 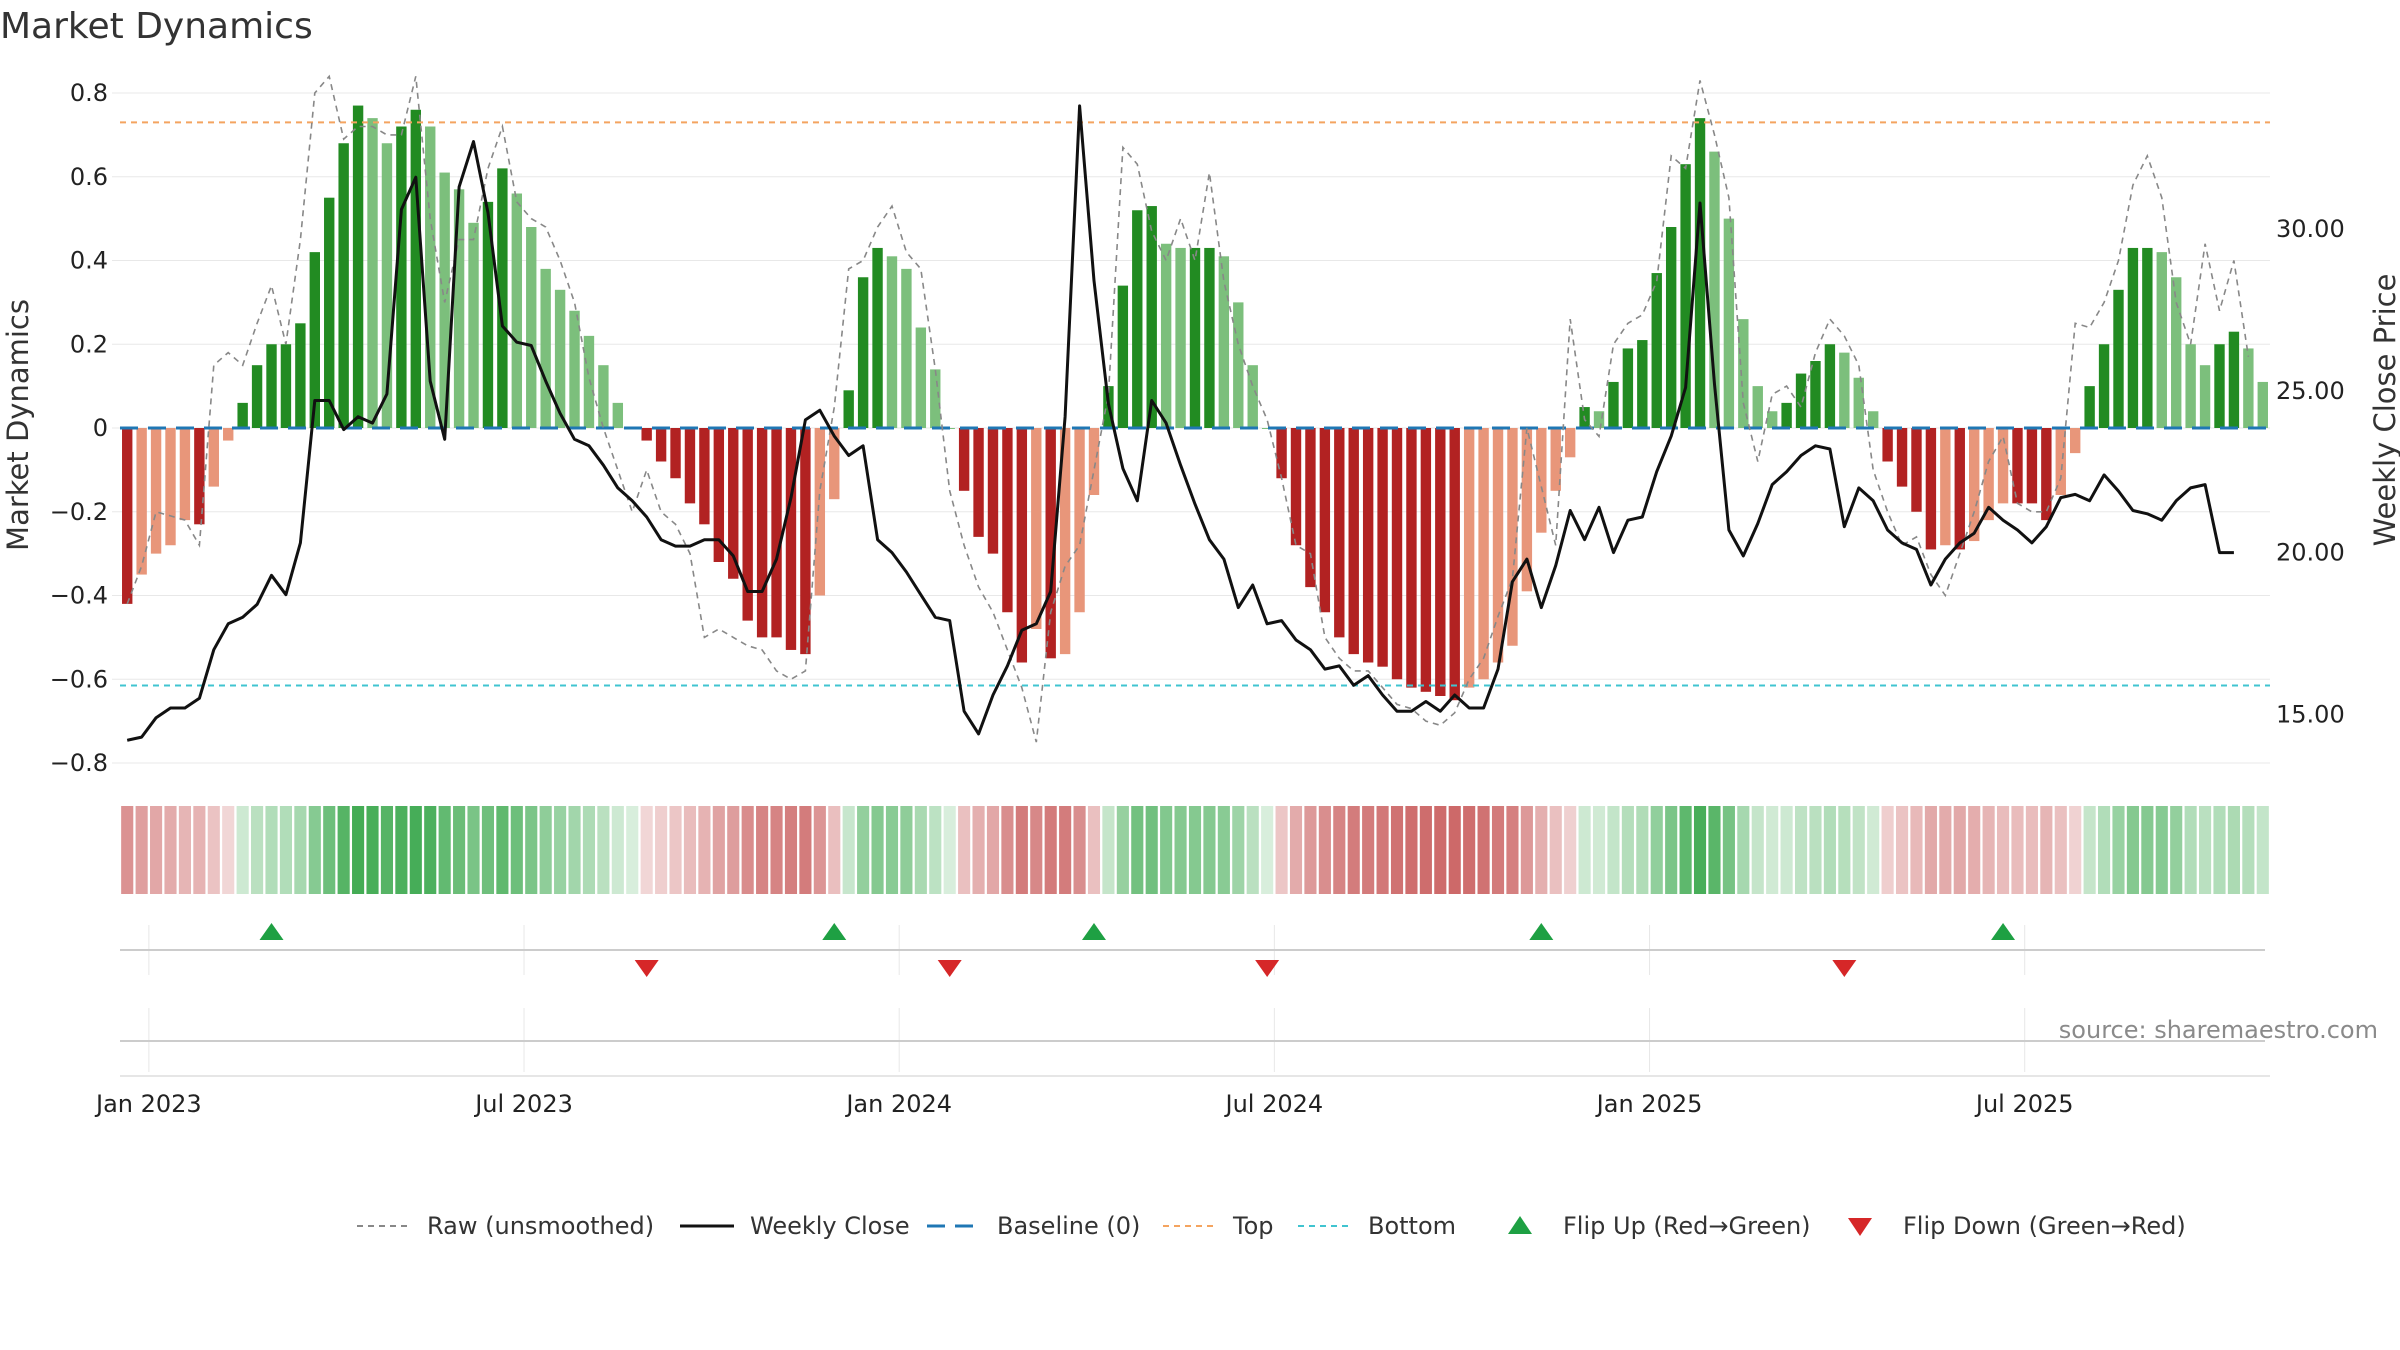 What do you see at coordinates (540, 1226) in the screenshot?
I see `legend-label: Raw (unsmoothed)` at bounding box center [540, 1226].